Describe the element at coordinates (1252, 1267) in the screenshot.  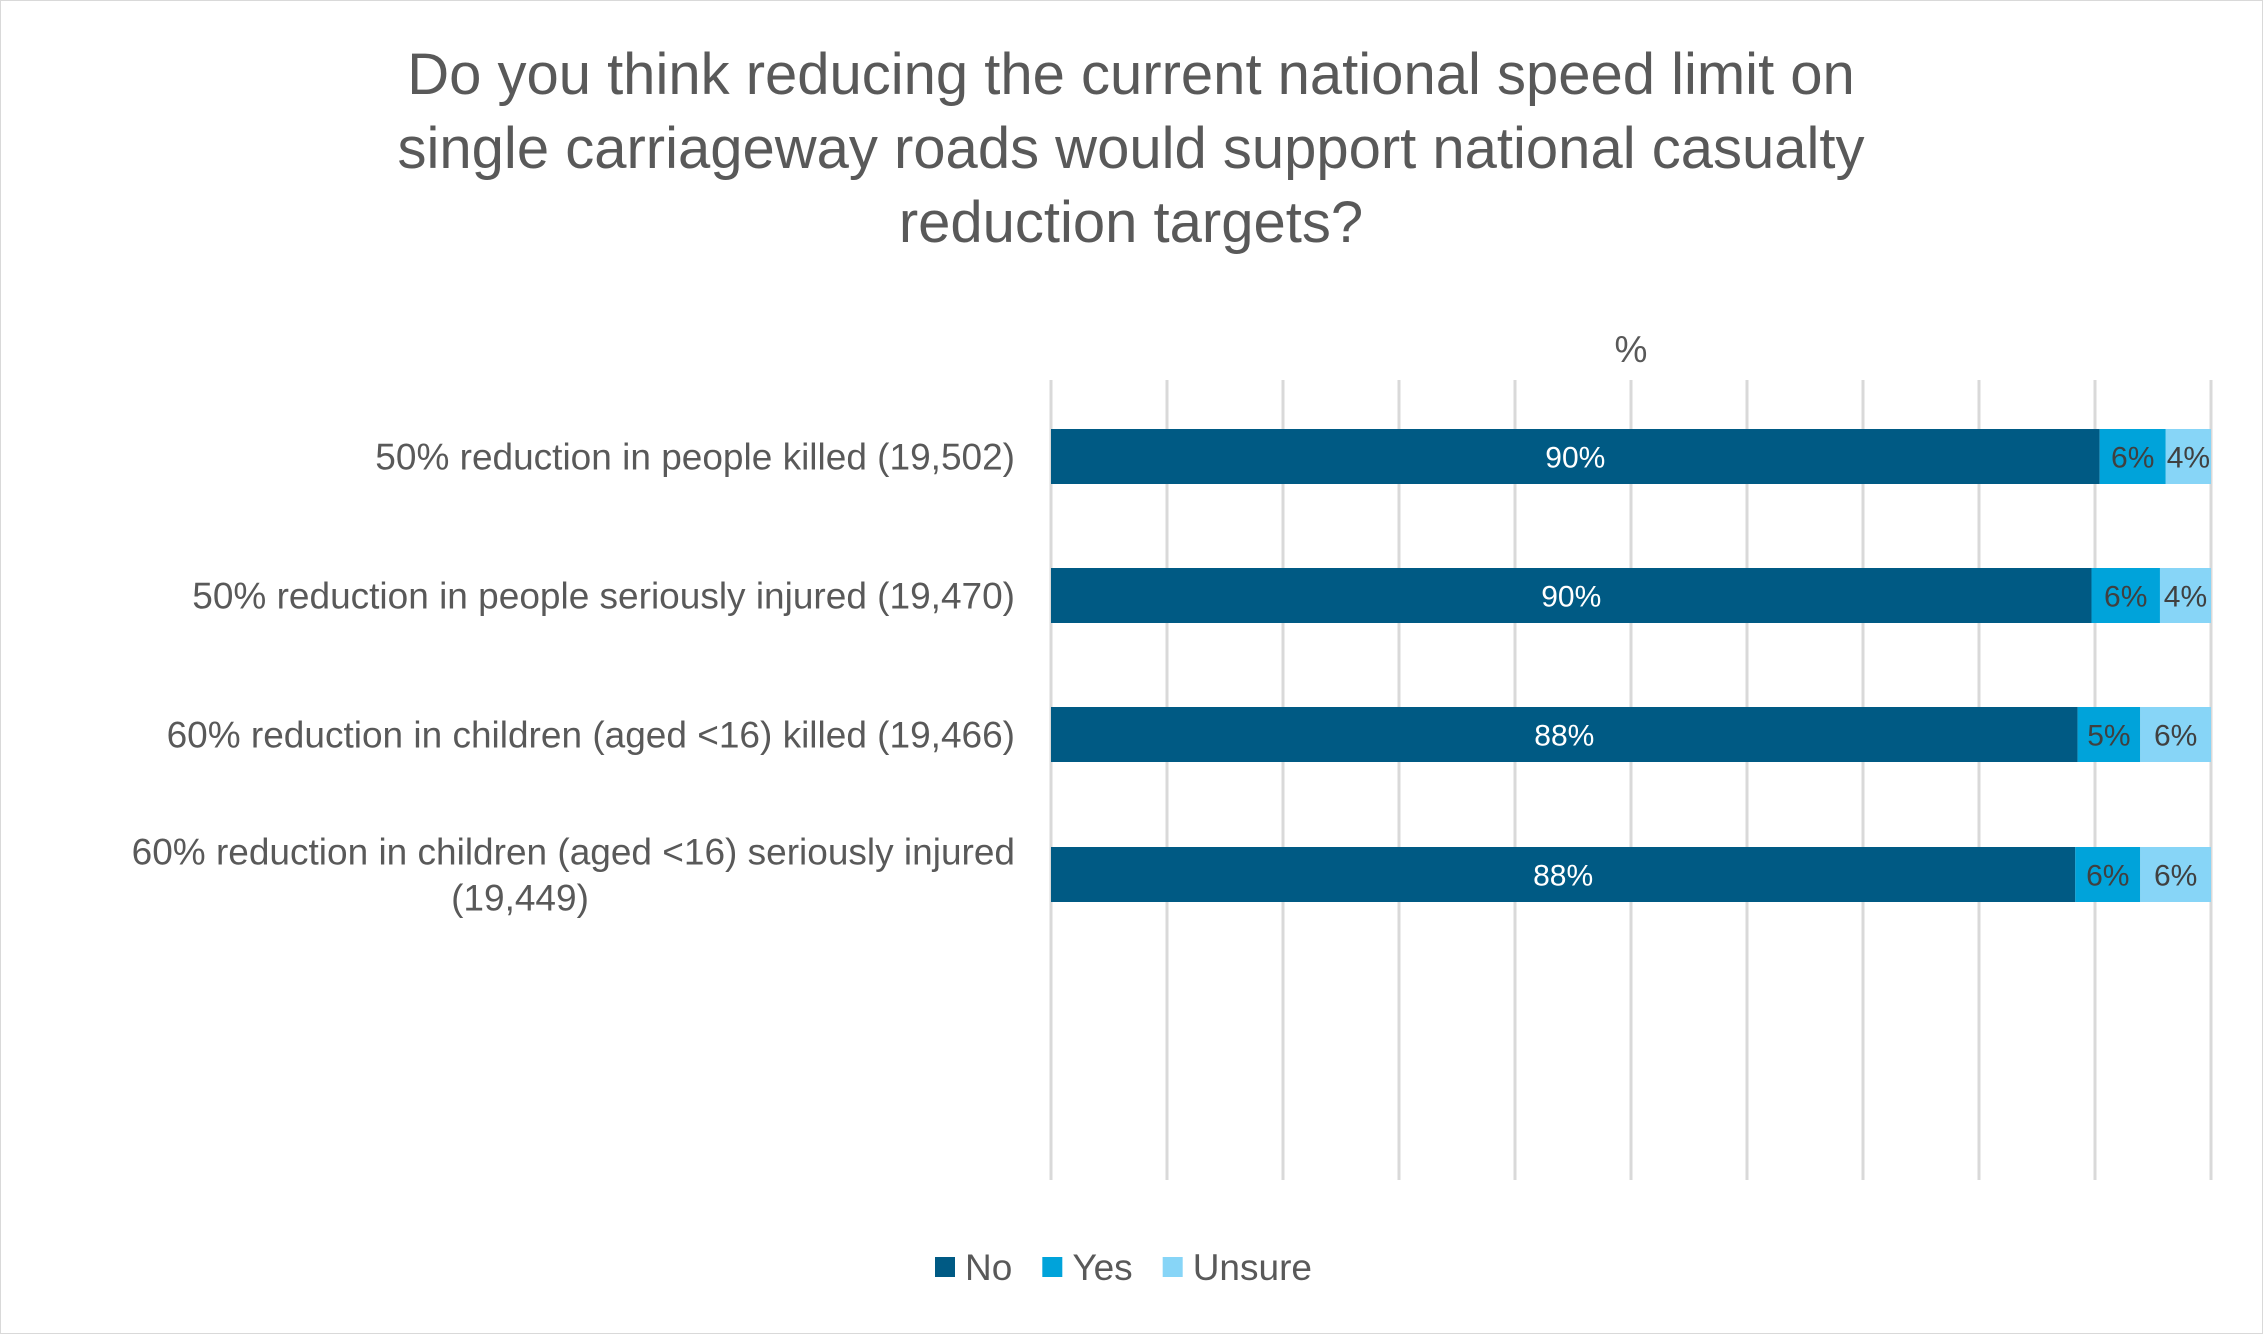
I see `legend-label: Unsure` at that location.